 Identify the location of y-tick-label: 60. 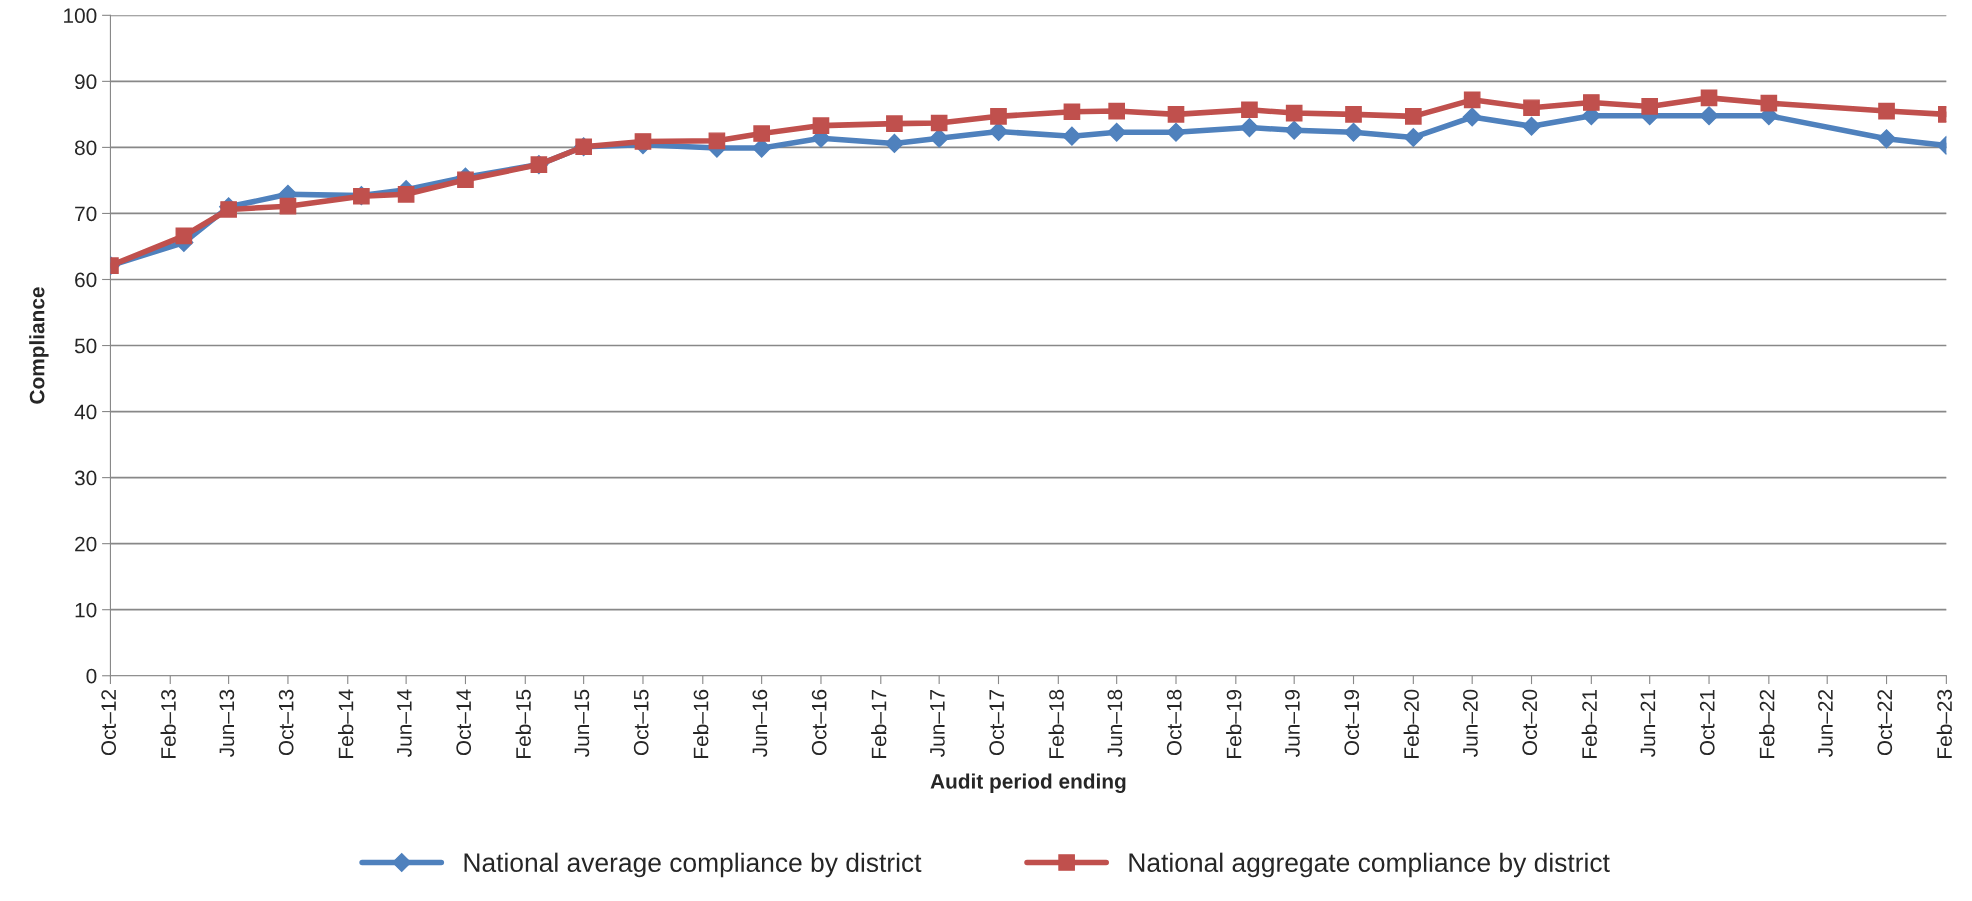
(86, 280).